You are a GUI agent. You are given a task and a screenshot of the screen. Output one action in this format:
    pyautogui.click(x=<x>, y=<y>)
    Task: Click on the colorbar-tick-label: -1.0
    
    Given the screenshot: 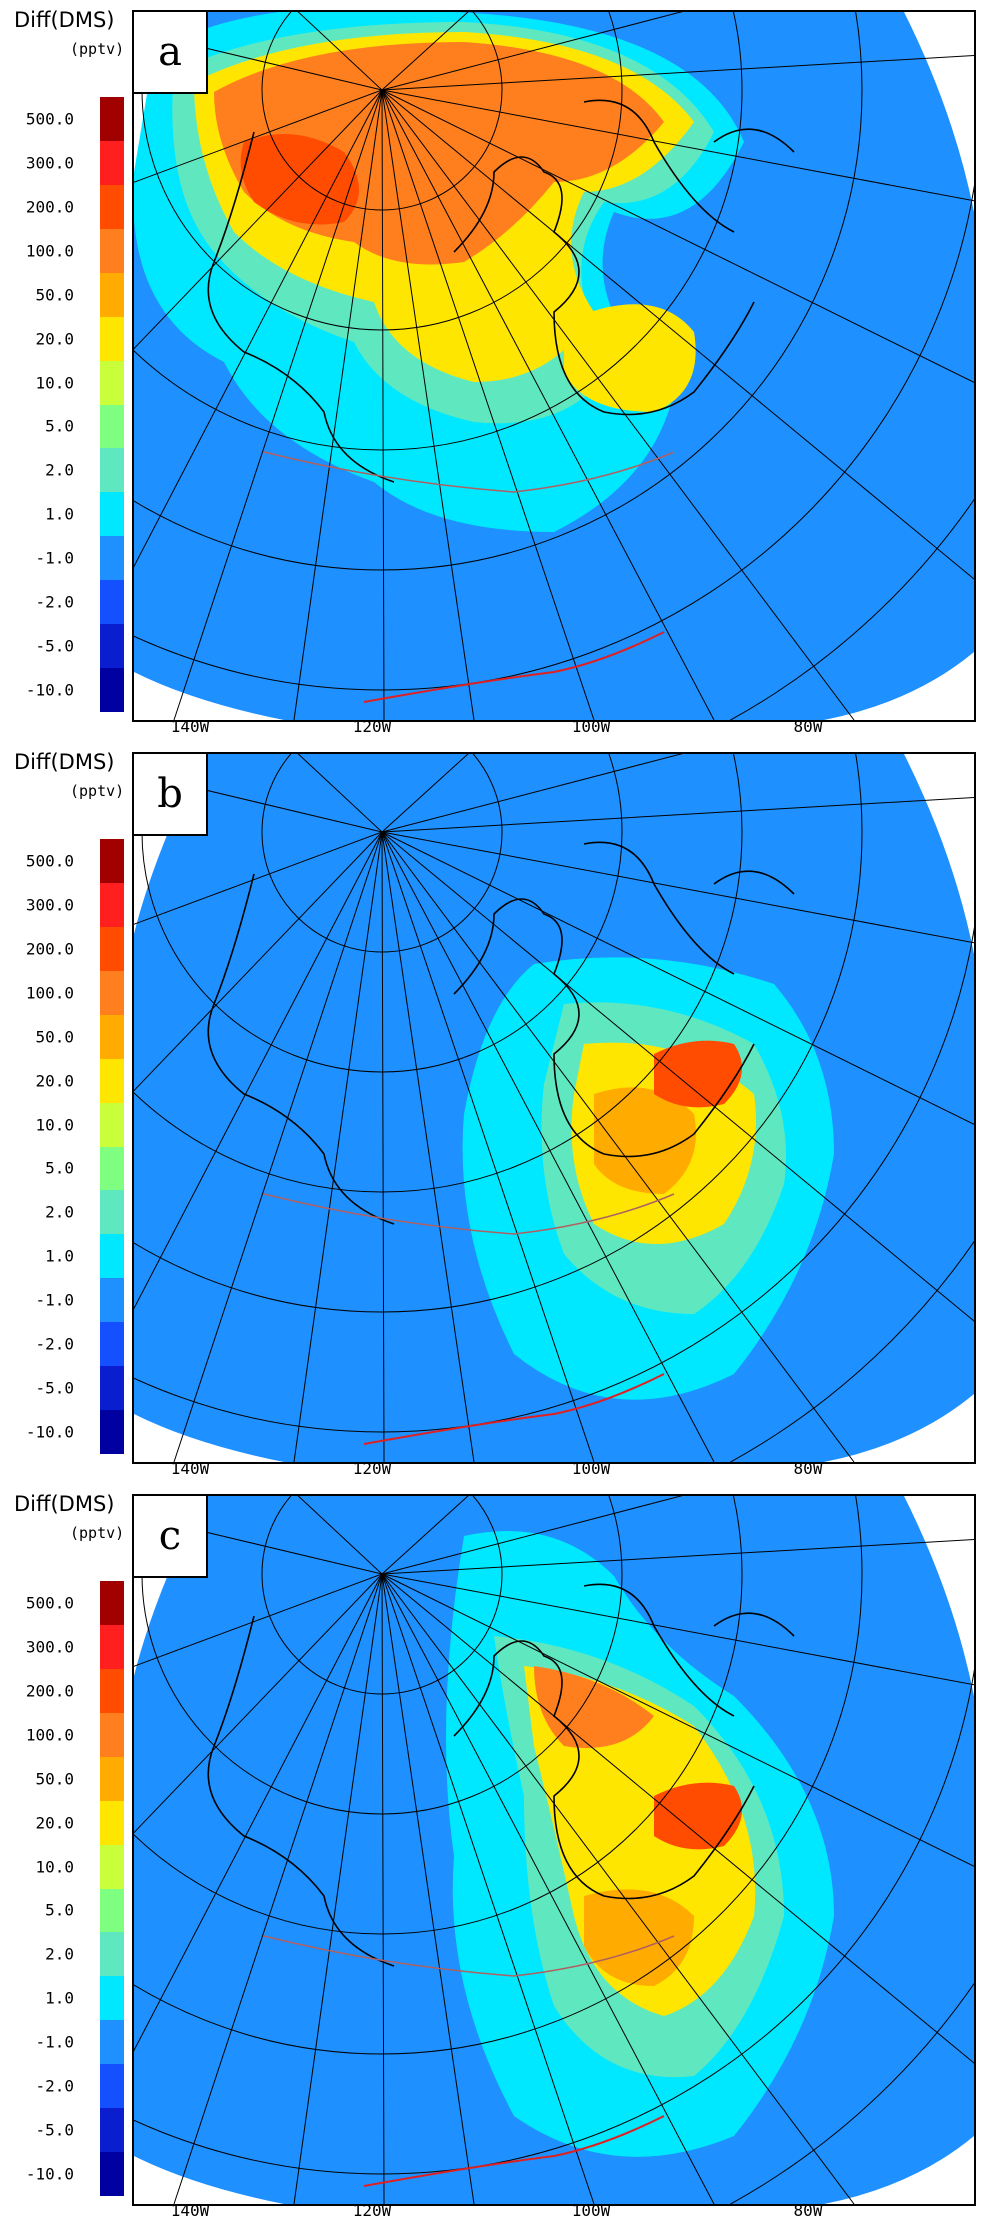 What is the action you would take?
    pyautogui.click(x=54, y=1300)
    